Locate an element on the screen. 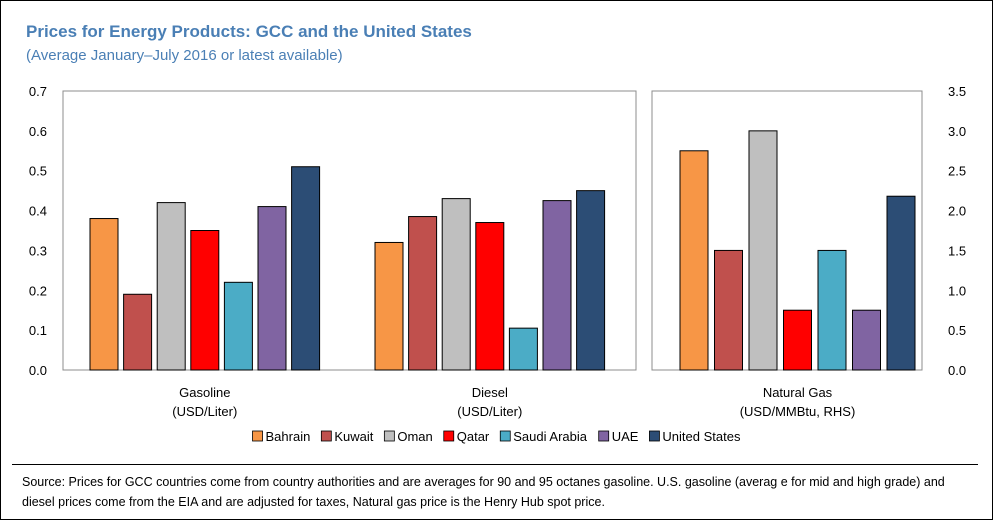  legend-label: Kuwait is located at coordinates (353, 436).